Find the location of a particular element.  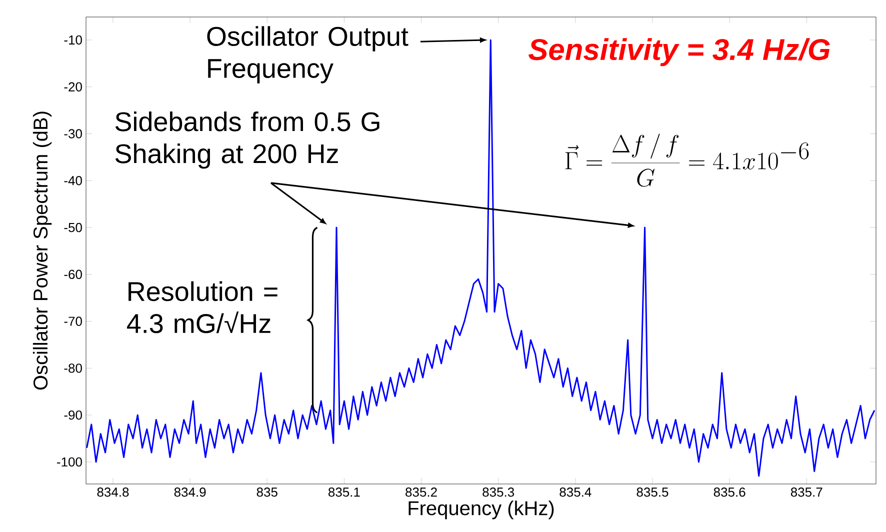

annotation: Sensitivity = 3.4 Hz/G is located at coordinates (679, 52).